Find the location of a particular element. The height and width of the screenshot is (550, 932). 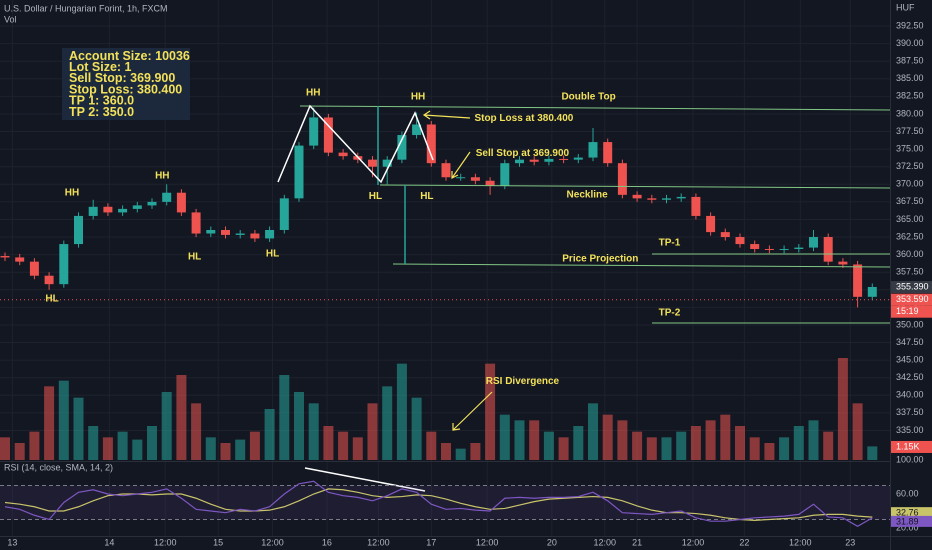

annotation: HH is located at coordinates (162, 175).